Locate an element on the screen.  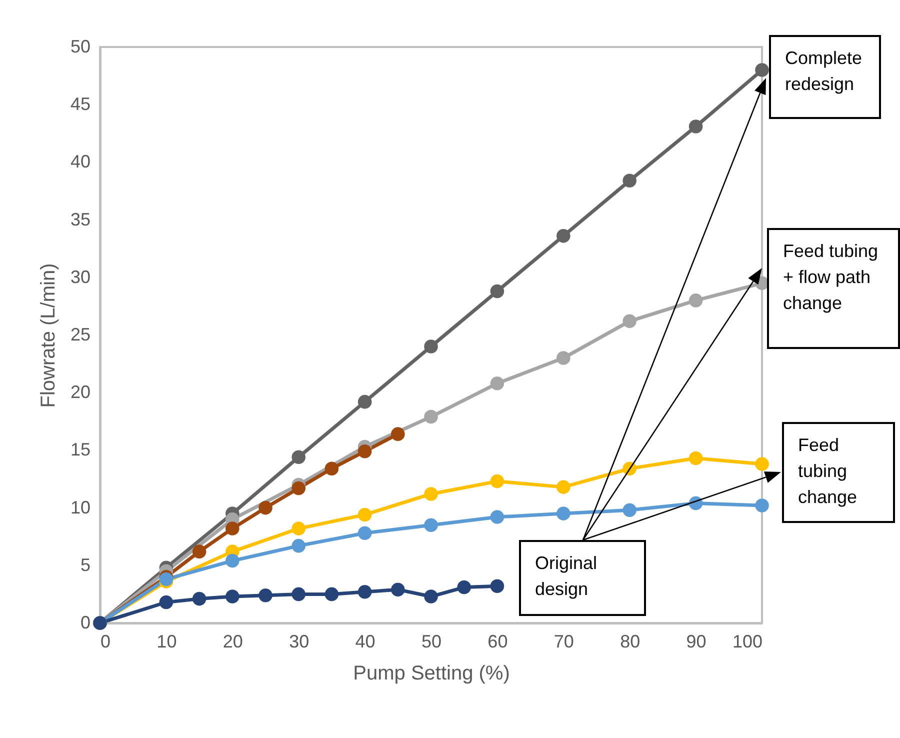
text-box: Complete redesign is located at coordinates (825, 77).